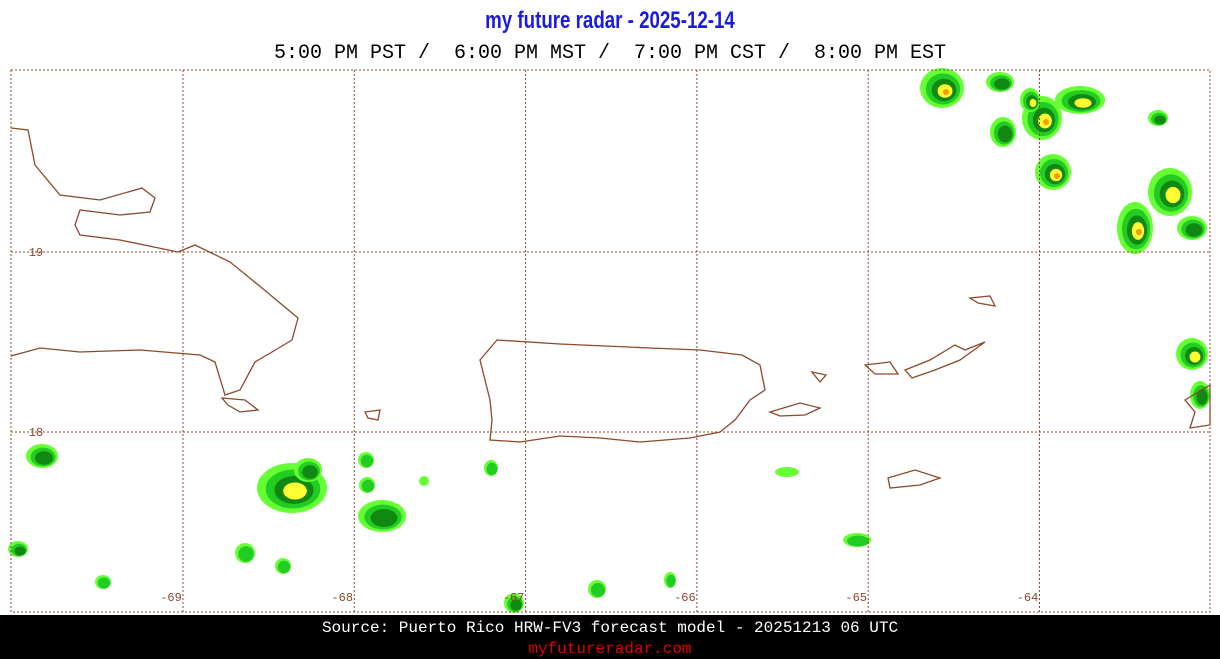 Image resolution: width=1220 pixels, height=659 pixels. What do you see at coordinates (514, 598) in the screenshot?
I see `longitude-label: -67` at bounding box center [514, 598].